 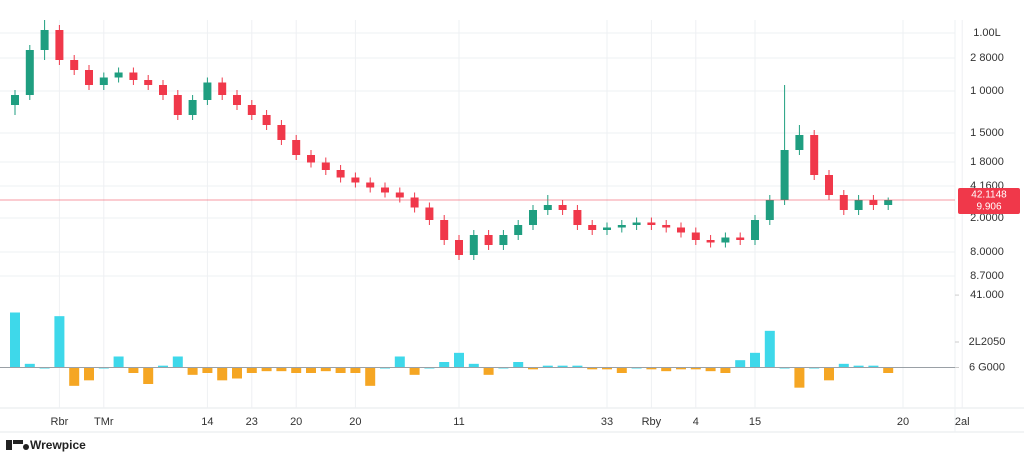 What do you see at coordinates (987, 58) in the screenshot?
I see `y-tick-label: 2 8000` at bounding box center [987, 58].